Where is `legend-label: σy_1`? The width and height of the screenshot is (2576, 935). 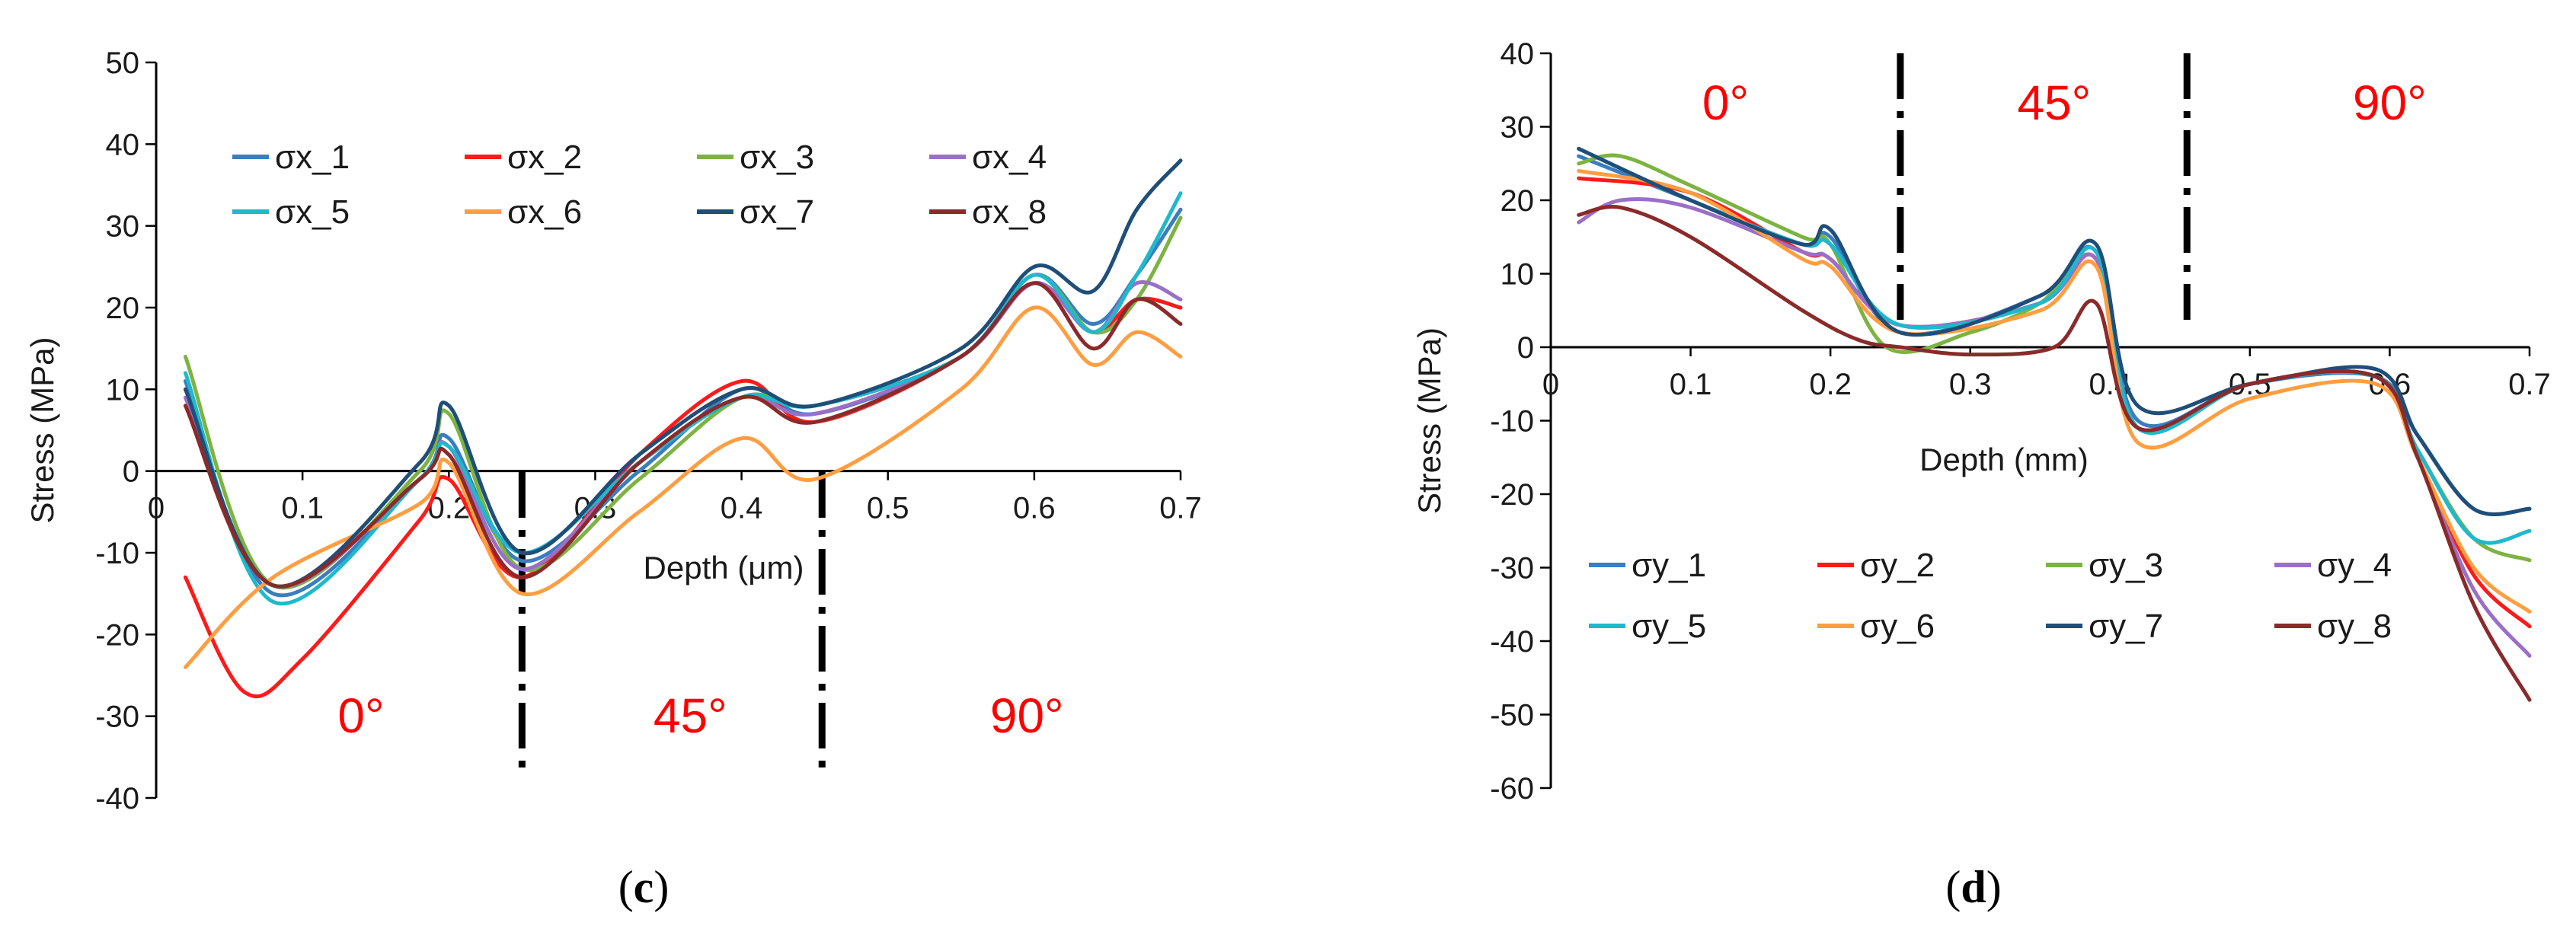
legend-label: σy_1 is located at coordinates (1669, 565).